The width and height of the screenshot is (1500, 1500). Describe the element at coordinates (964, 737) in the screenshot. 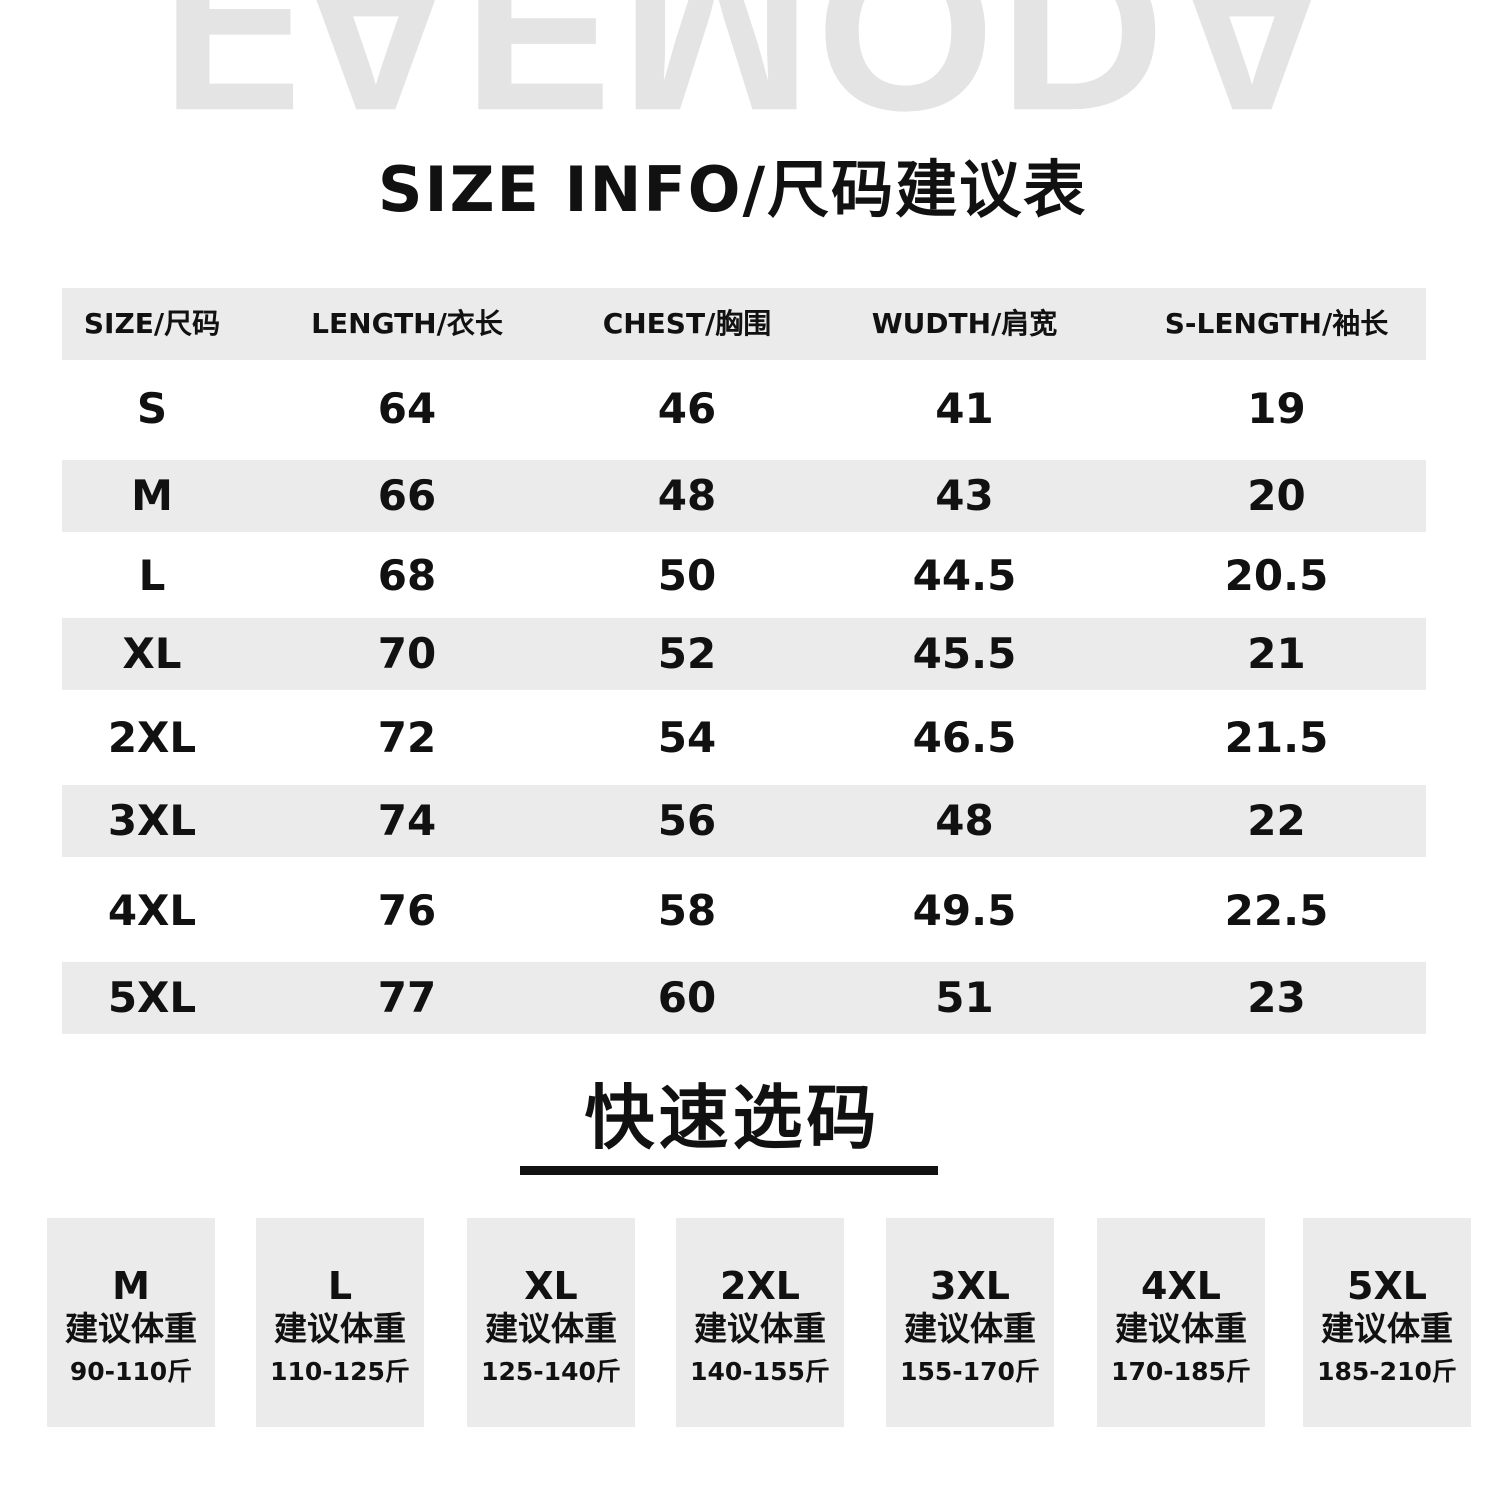

I see `table-cell: 46.5` at that location.